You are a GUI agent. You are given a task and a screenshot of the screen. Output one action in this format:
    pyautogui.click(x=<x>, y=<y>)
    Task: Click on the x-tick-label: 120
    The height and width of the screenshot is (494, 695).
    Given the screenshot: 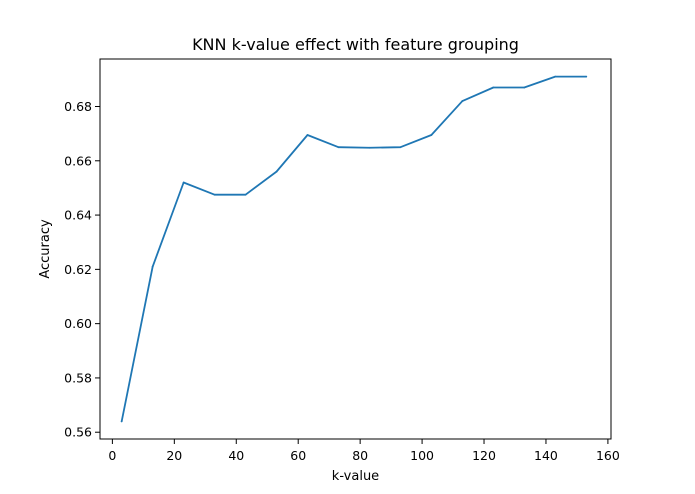 What is the action you would take?
    pyautogui.click(x=484, y=455)
    